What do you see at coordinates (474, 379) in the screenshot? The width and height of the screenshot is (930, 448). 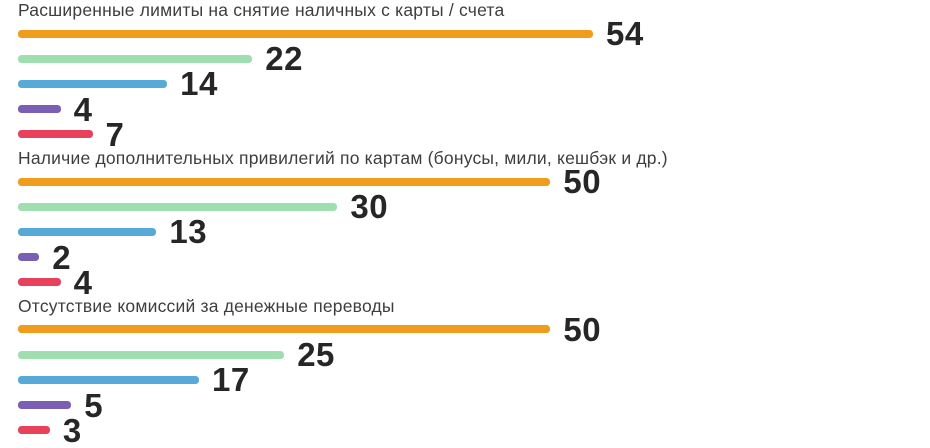 I see `bar-row: 17` at bounding box center [474, 379].